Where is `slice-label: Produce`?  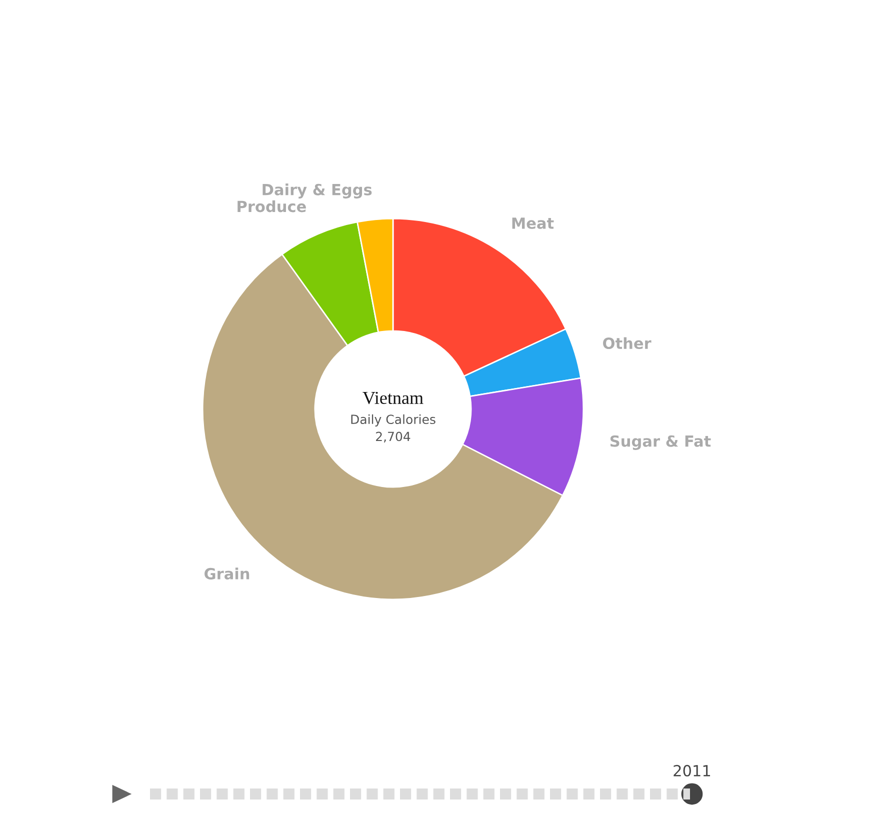 slice-label: Produce is located at coordinates (272, 206).